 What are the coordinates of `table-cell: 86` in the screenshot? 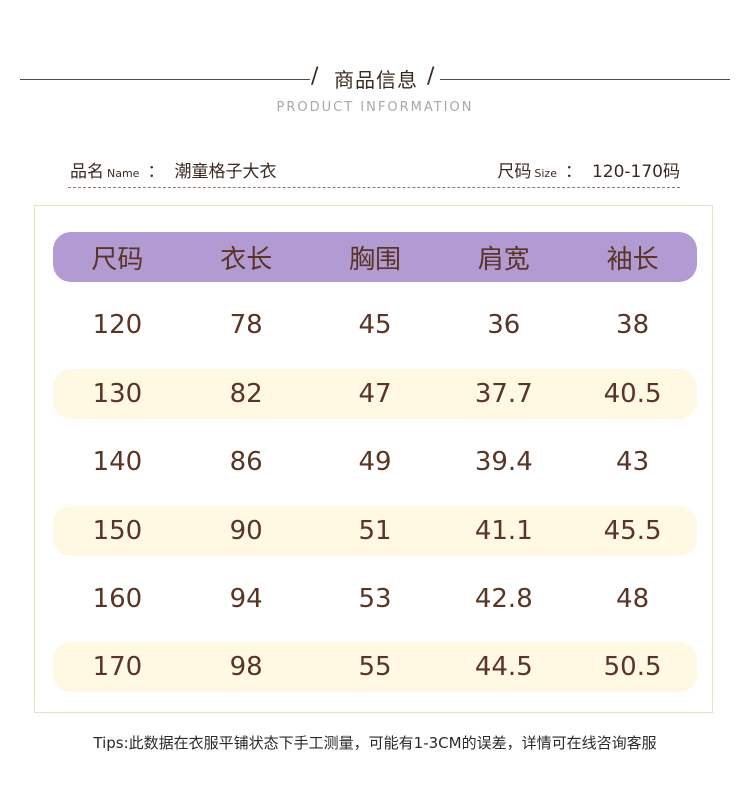 It's located at (246, 462).